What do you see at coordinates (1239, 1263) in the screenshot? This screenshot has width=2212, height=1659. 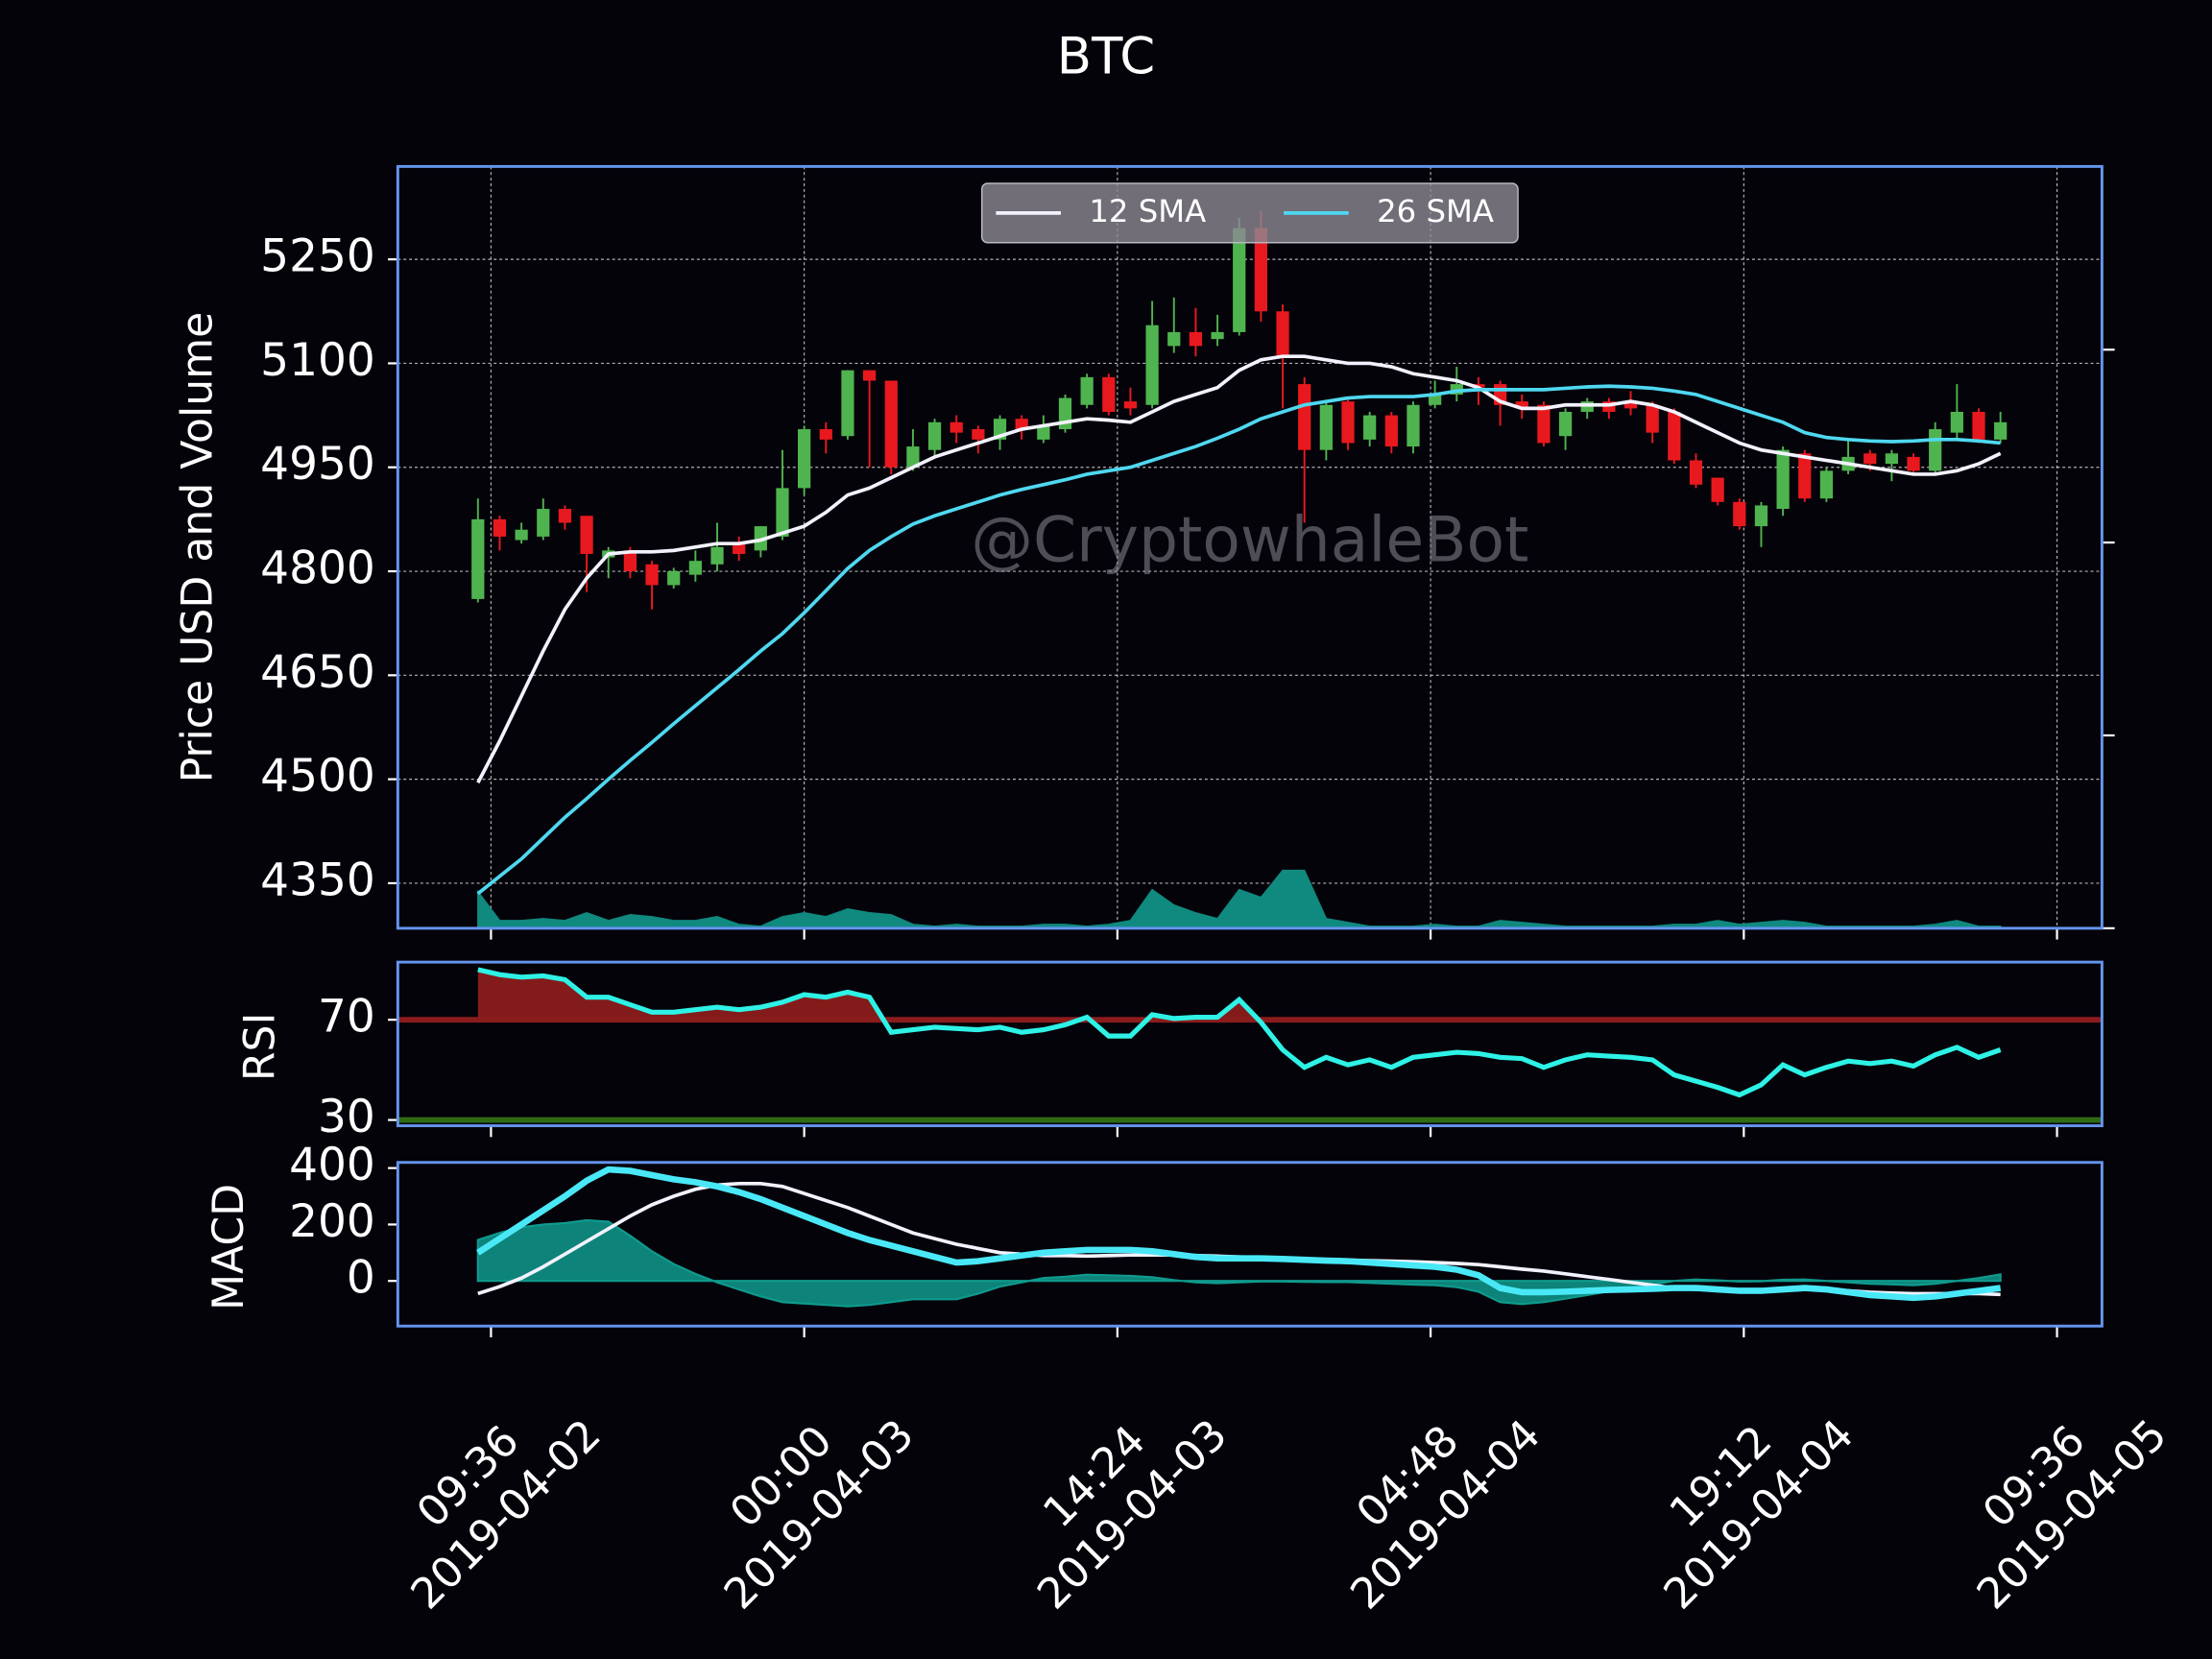 I see `macd-histogram` at bounding box center [1239, 1263].